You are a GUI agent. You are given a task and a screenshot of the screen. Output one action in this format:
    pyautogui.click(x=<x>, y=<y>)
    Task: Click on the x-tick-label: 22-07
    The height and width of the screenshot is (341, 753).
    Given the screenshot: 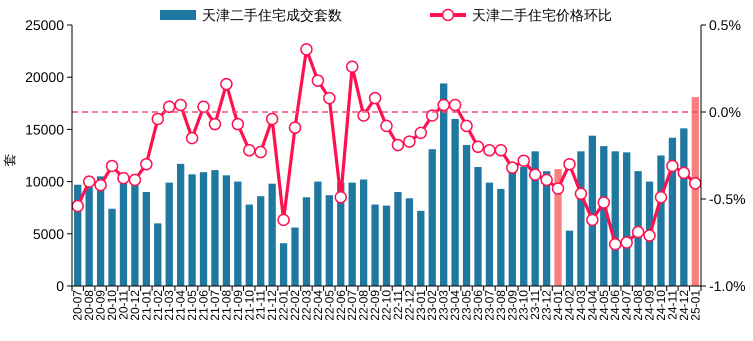 What is the action you would take?
    pyautogui.click(x=352, y=305)
    